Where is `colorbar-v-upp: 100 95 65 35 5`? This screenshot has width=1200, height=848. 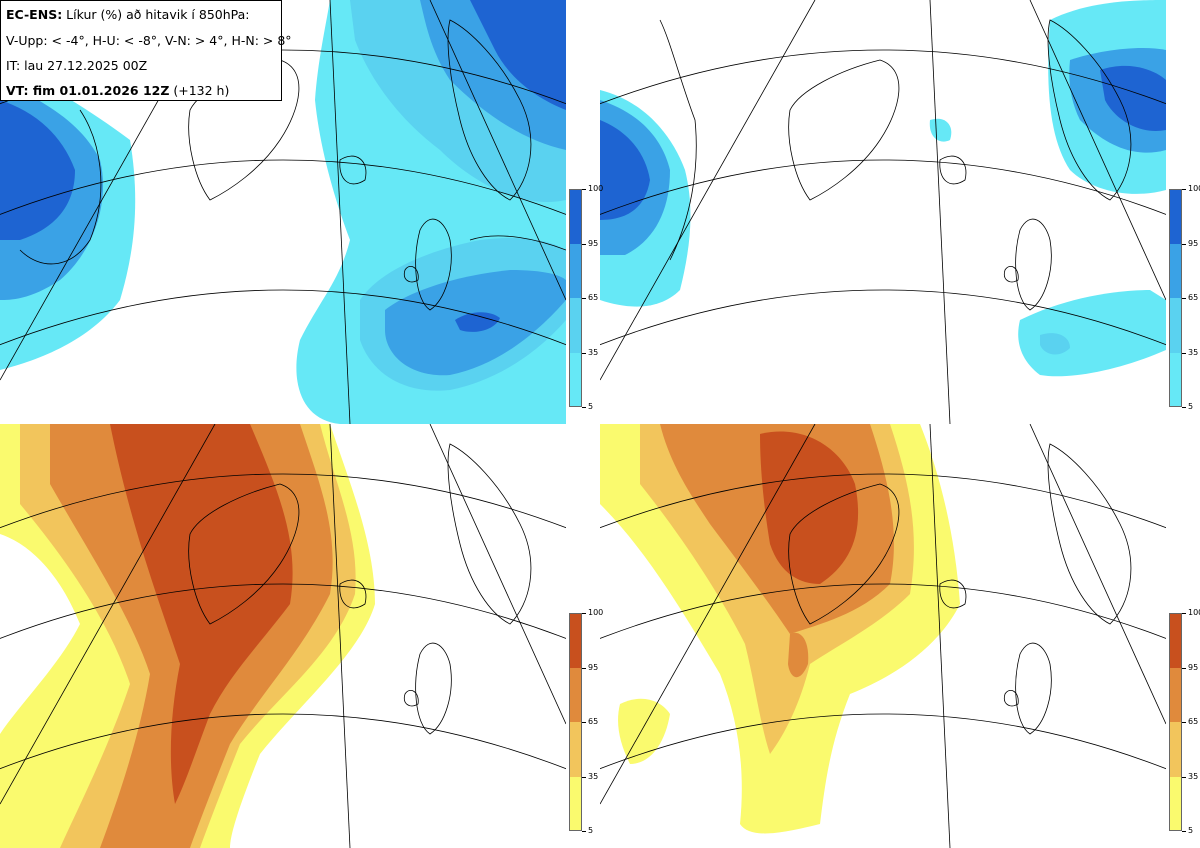
colorbar-v-upp: 100 95 65 35 5 is located at coordinates (592, 298).